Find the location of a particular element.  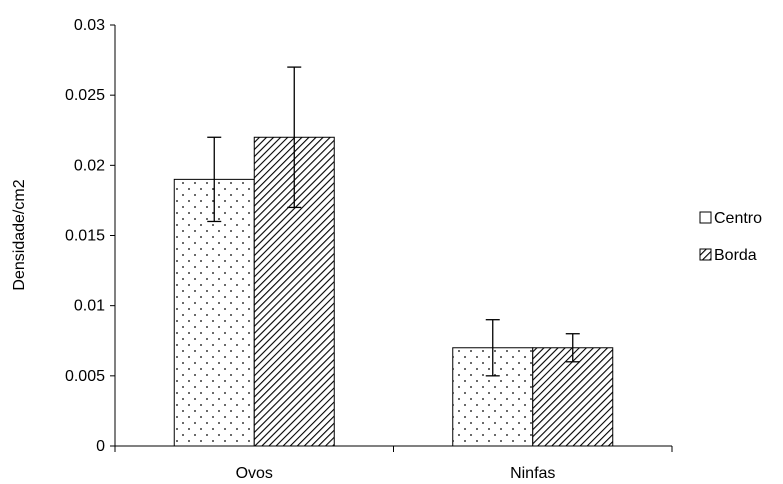

legend-label-borda: Borda is located at coordinates (735, 255).